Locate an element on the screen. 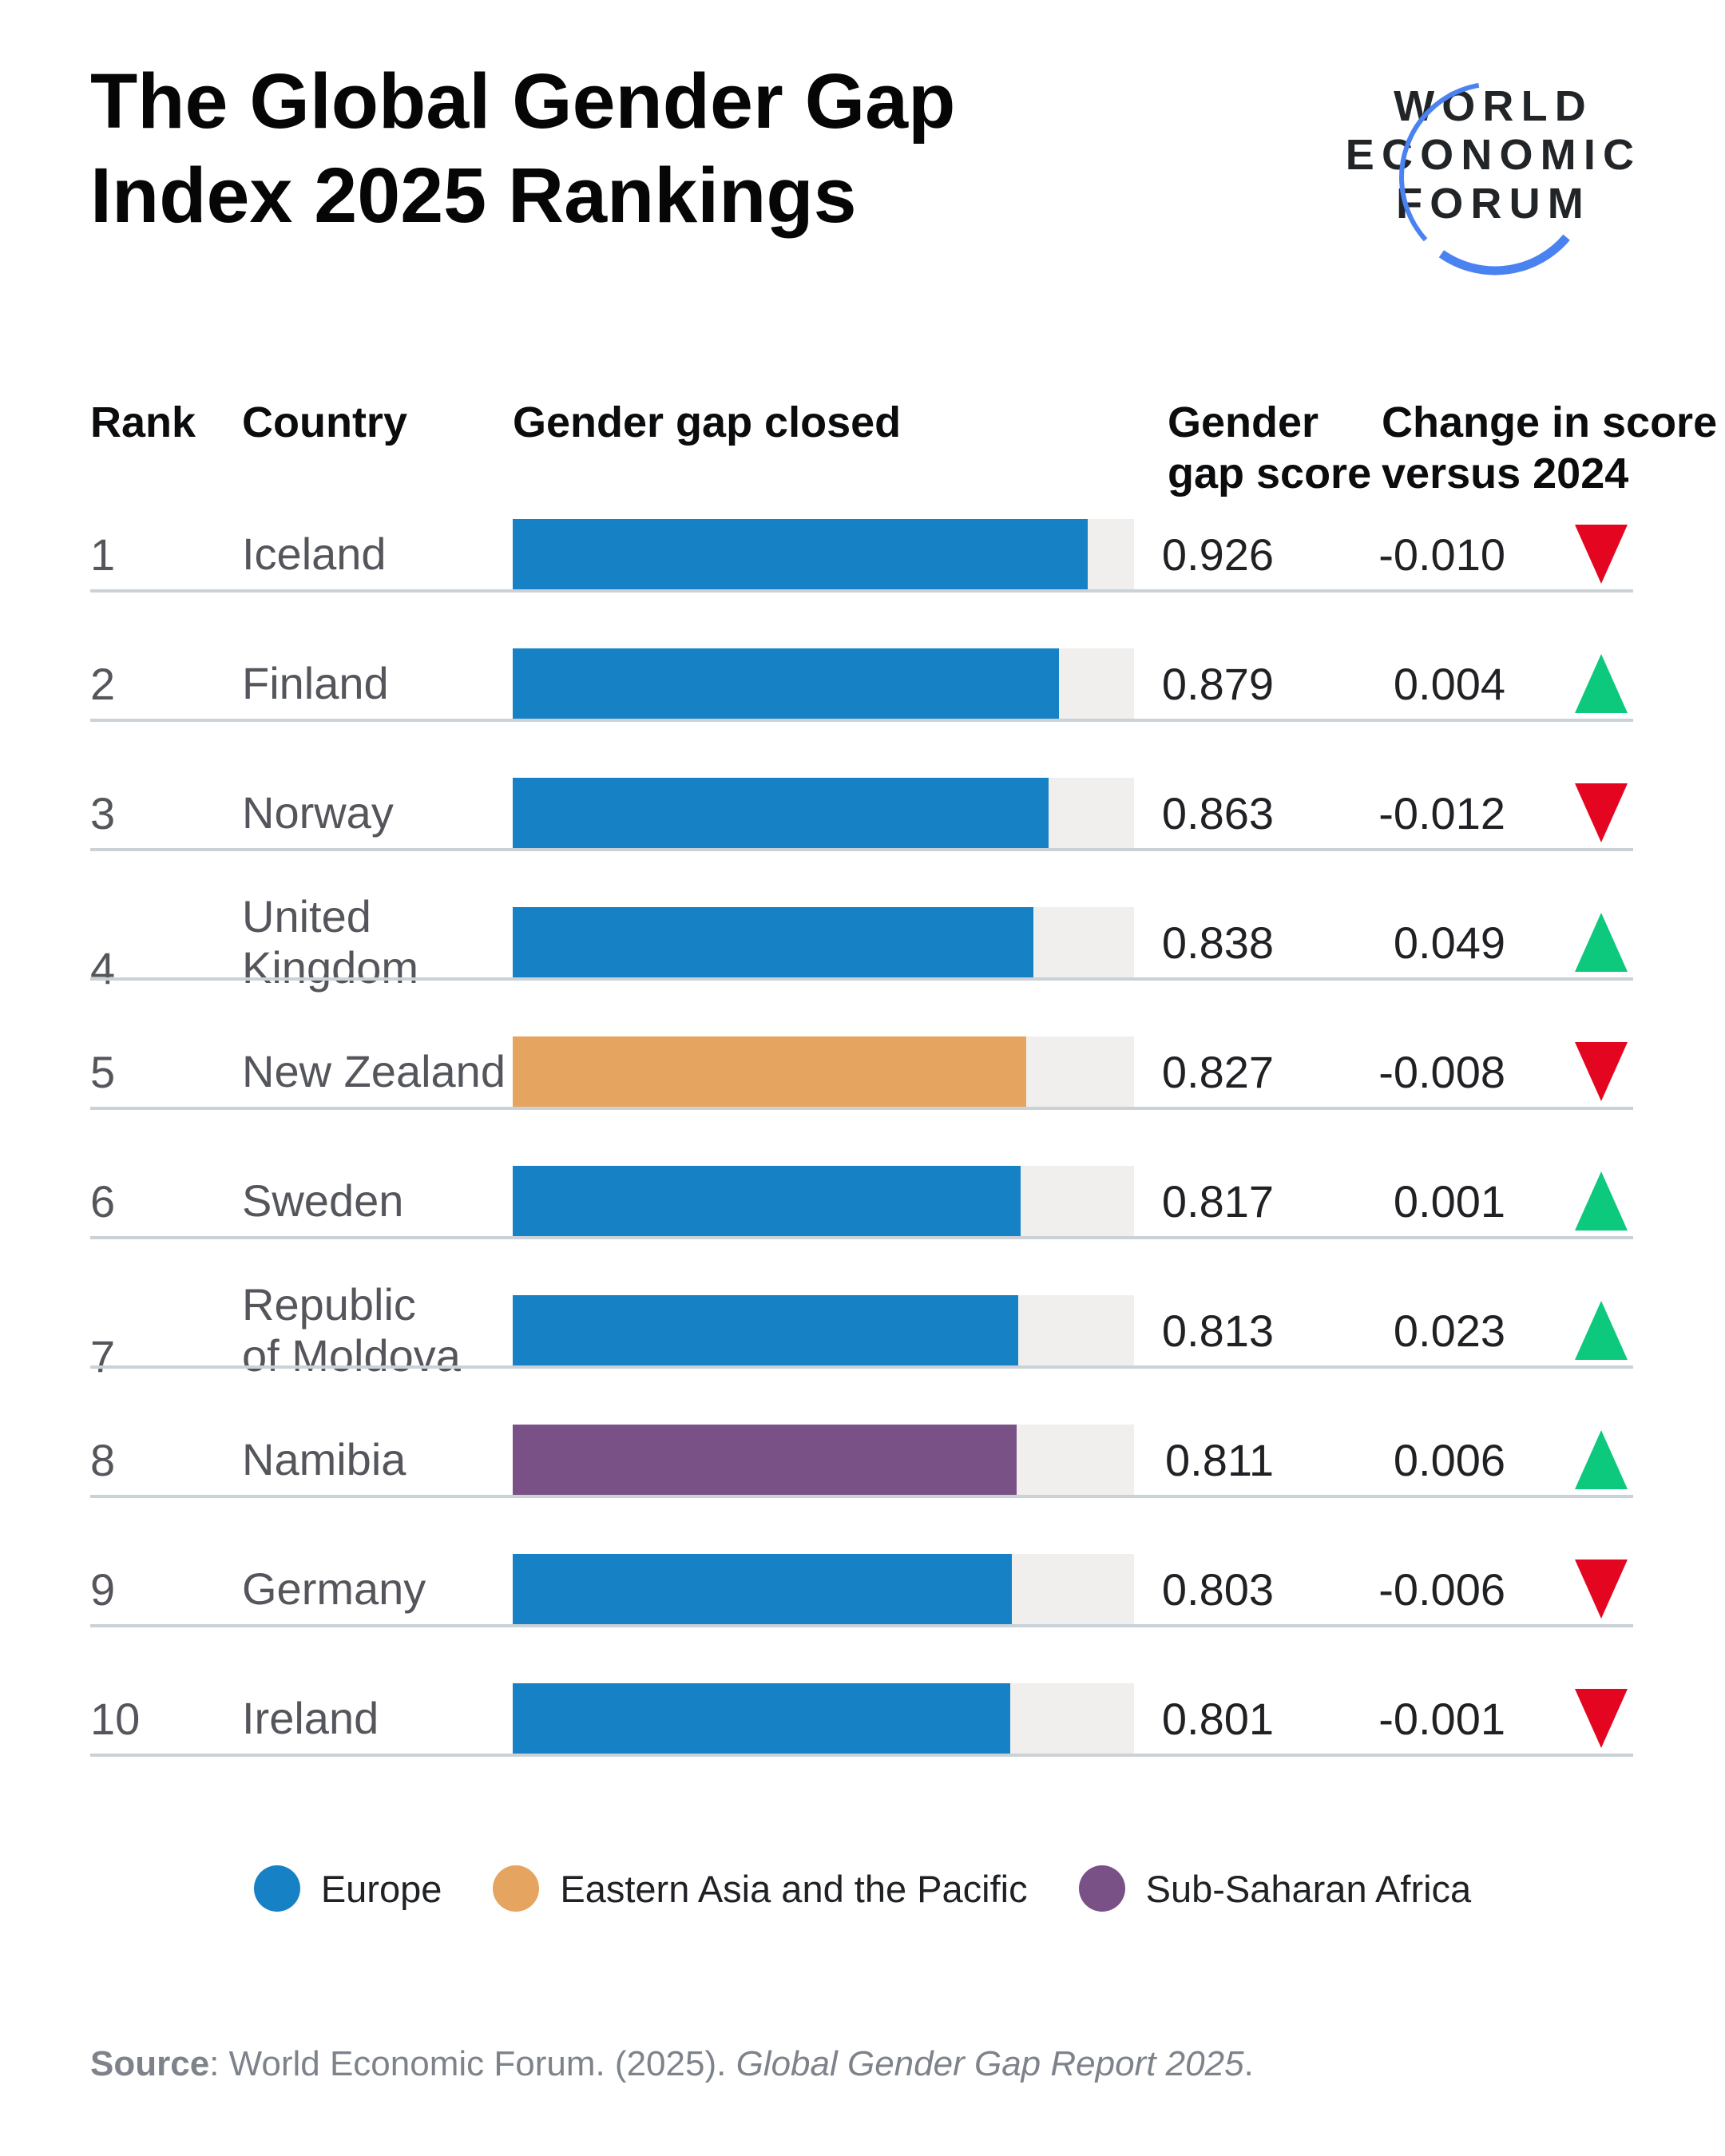 This screenshot has height=2156, width=1725. rank-value: 9 is located at coordinates (103, 1589).